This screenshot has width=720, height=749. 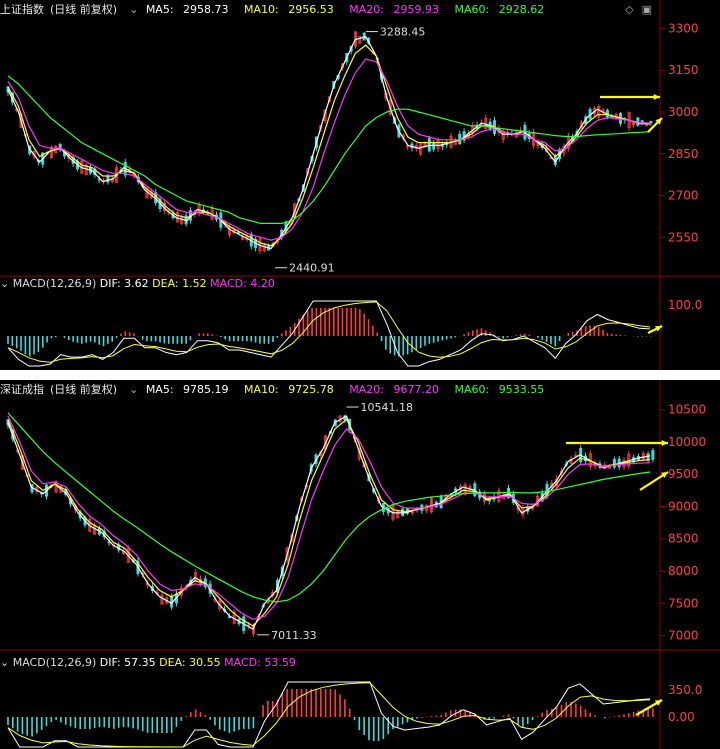 I want to click on chart-toolbar: ◇ ▣, so click(x=634, y=9).